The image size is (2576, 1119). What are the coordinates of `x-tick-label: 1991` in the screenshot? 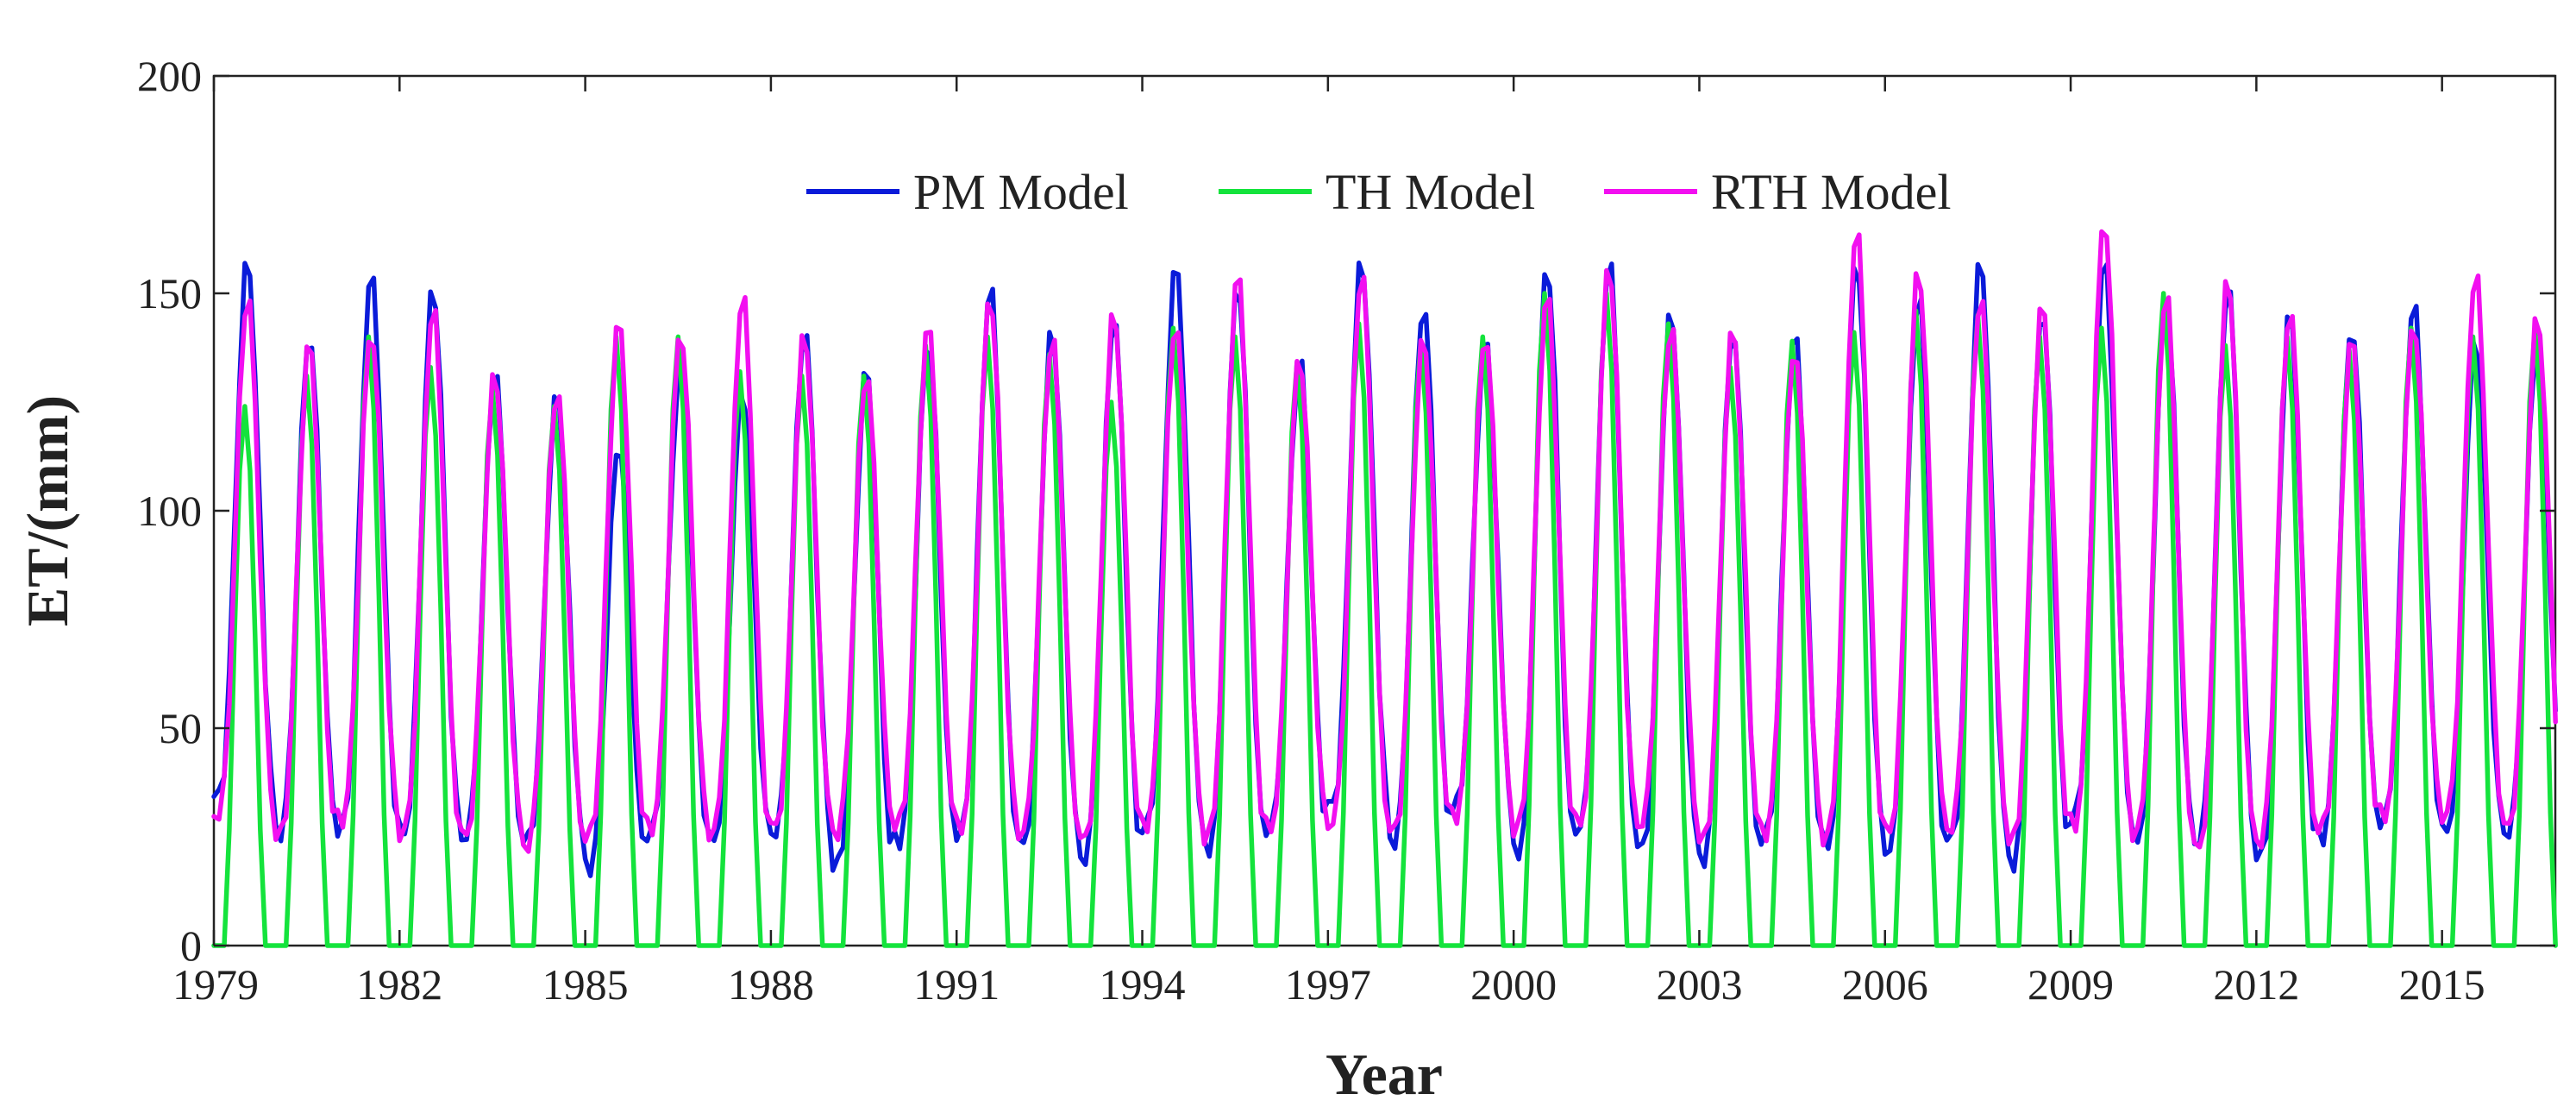 It's located at (956, 984).